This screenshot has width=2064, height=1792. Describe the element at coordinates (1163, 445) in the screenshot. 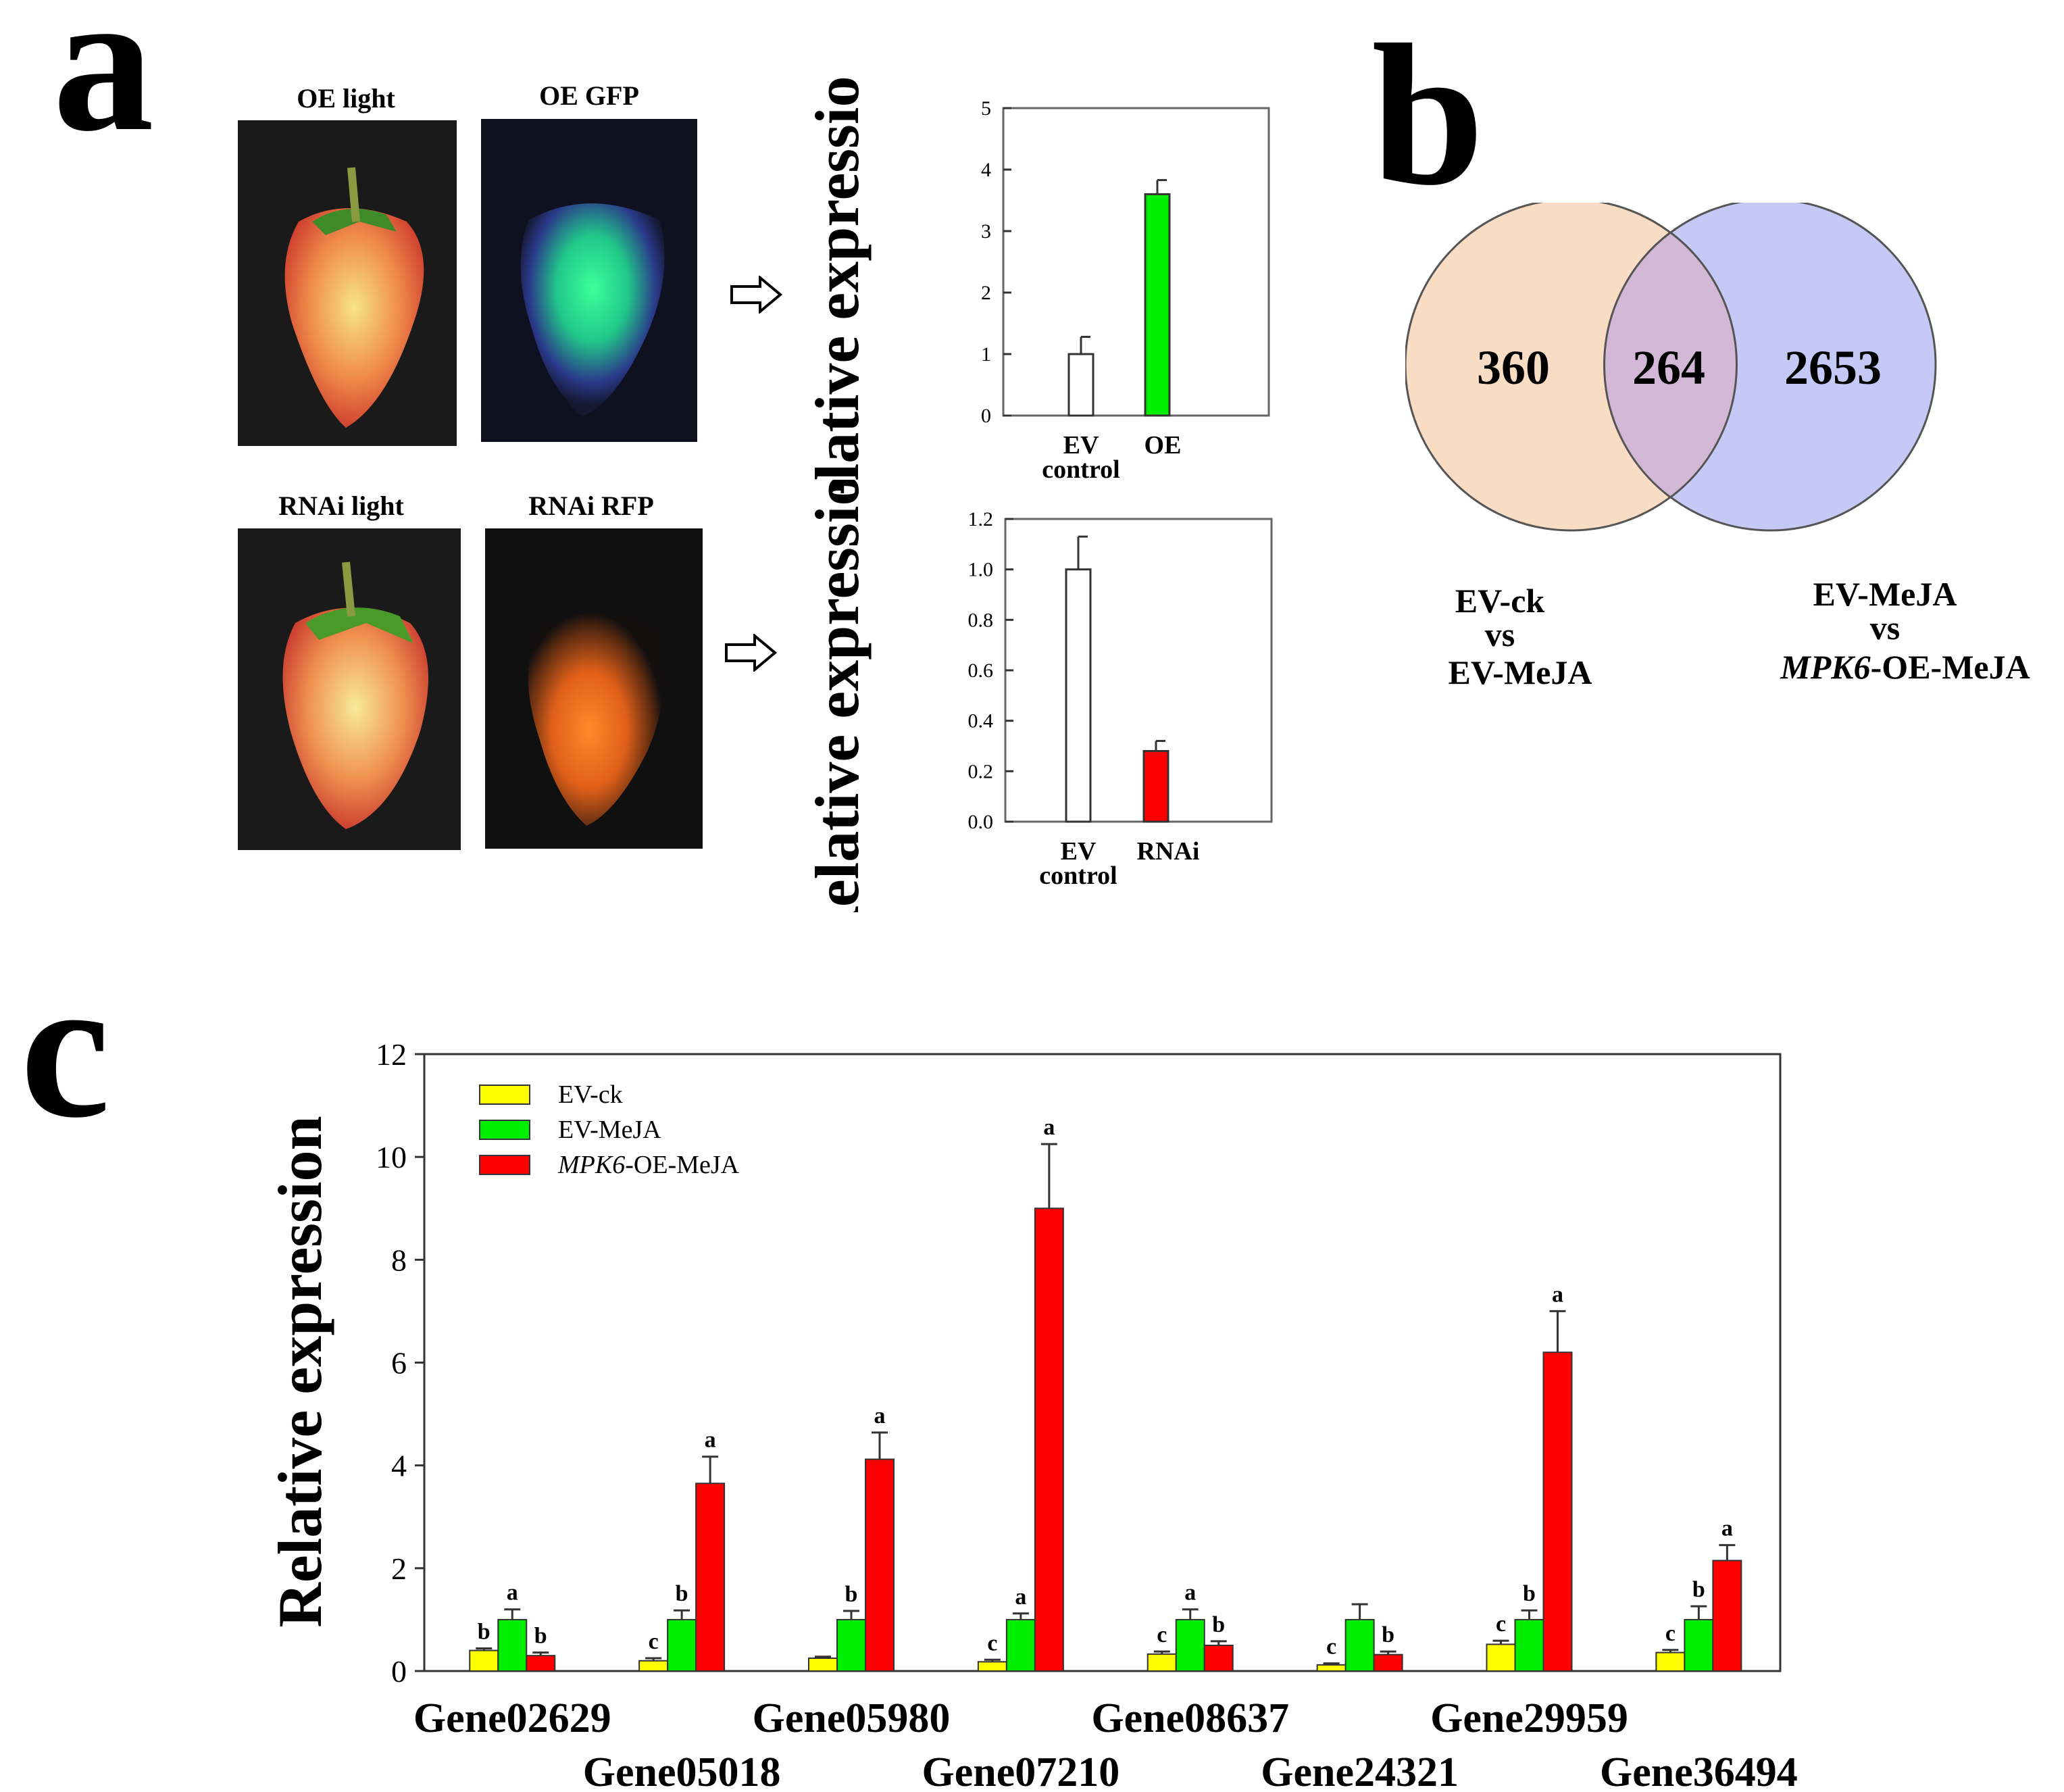

I see `oe-chart-area-category-label: OE` at that location.